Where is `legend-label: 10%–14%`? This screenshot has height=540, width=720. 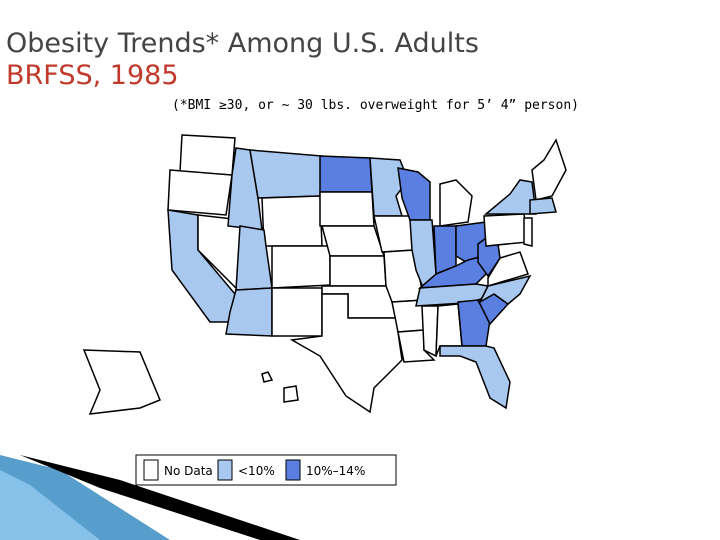 legend-label: 10%–14% is located at coordinates (335, 471).